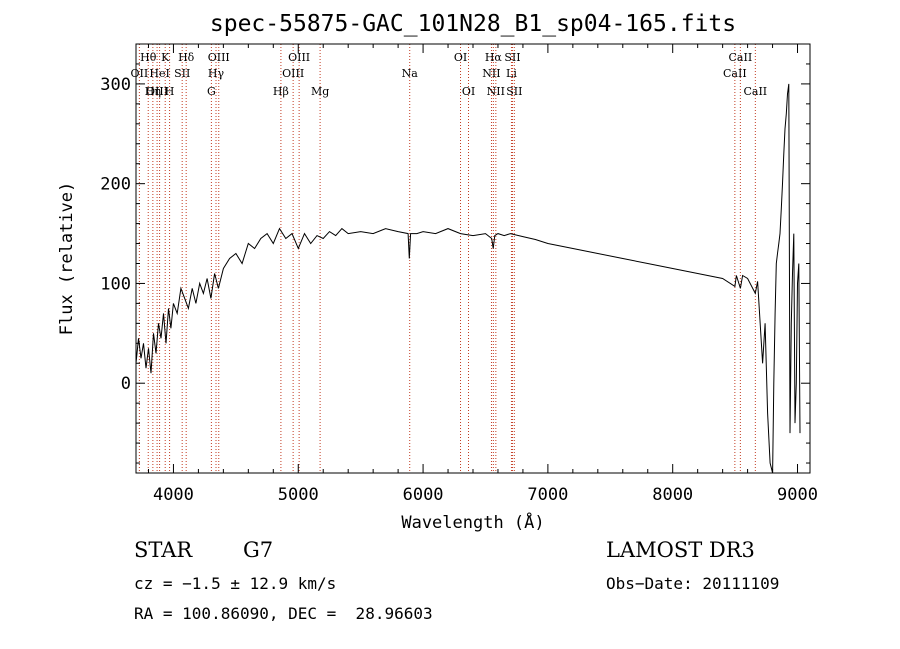  I want to click on line-label-22: SII, so click(512, 57).